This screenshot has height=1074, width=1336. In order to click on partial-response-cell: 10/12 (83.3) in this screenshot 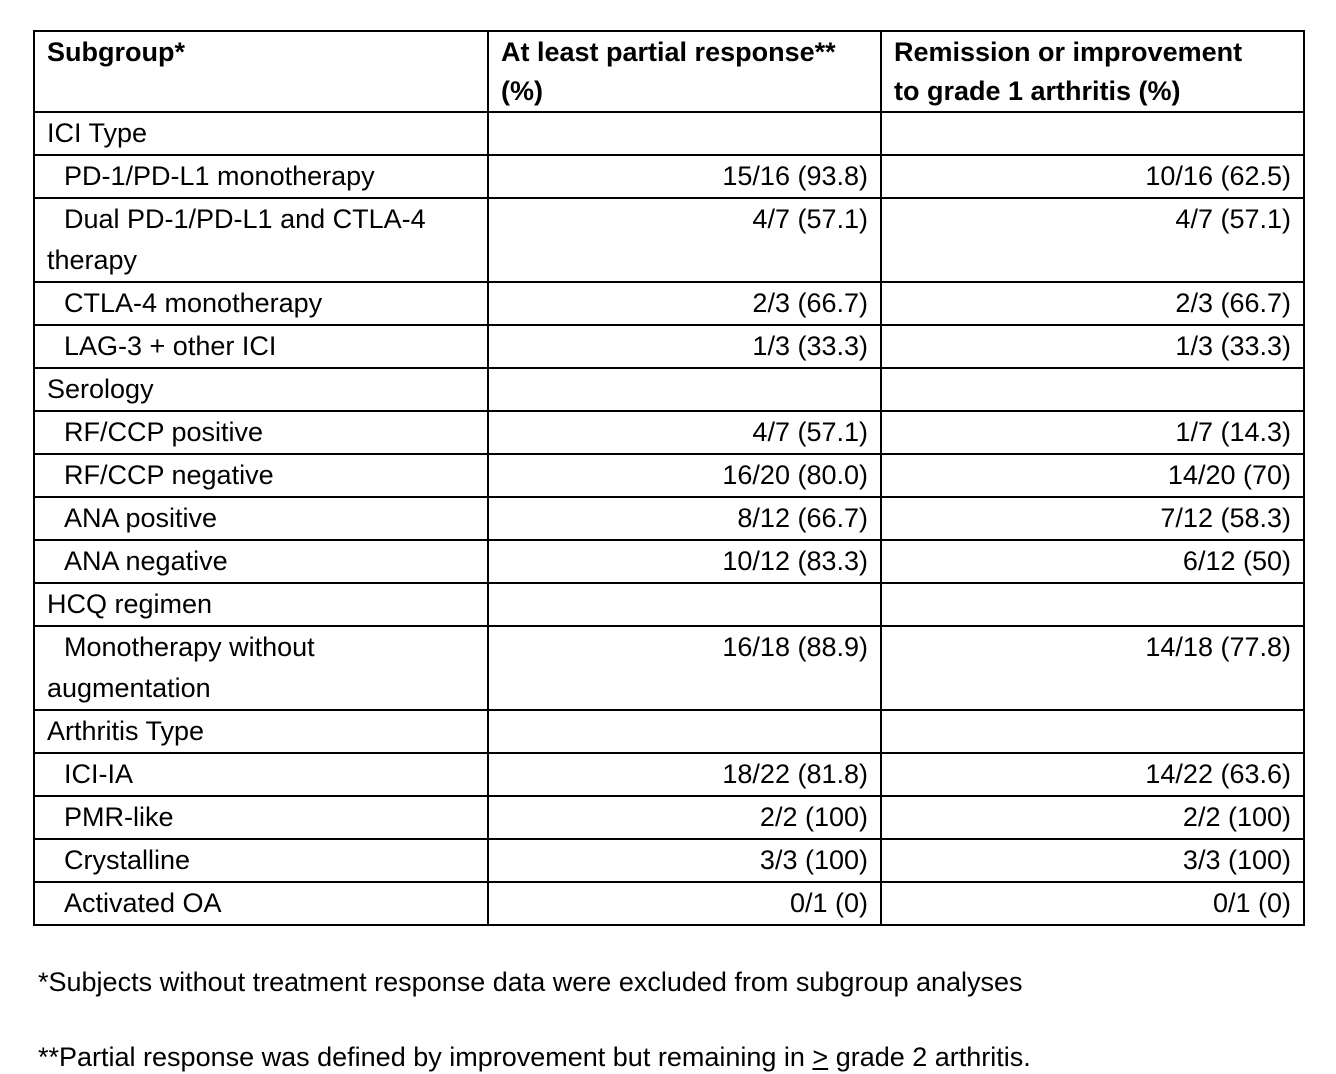, I will do `click(684, 561)`.